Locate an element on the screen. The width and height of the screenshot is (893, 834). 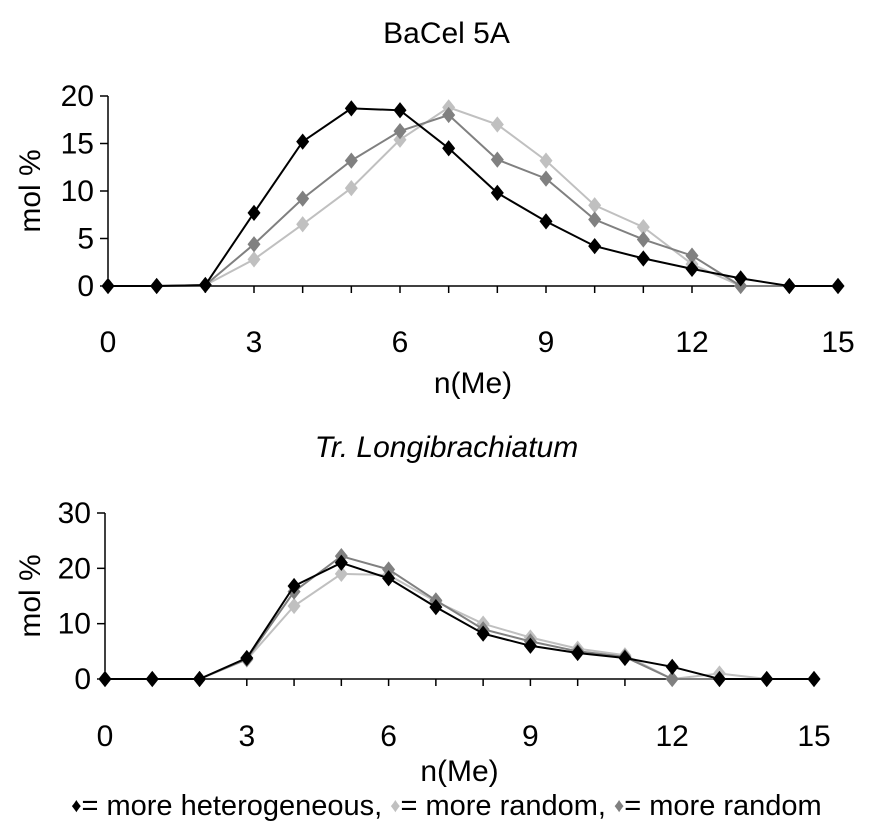
chart2-x-tick-label: 6 is located at coordinates (388, 736).